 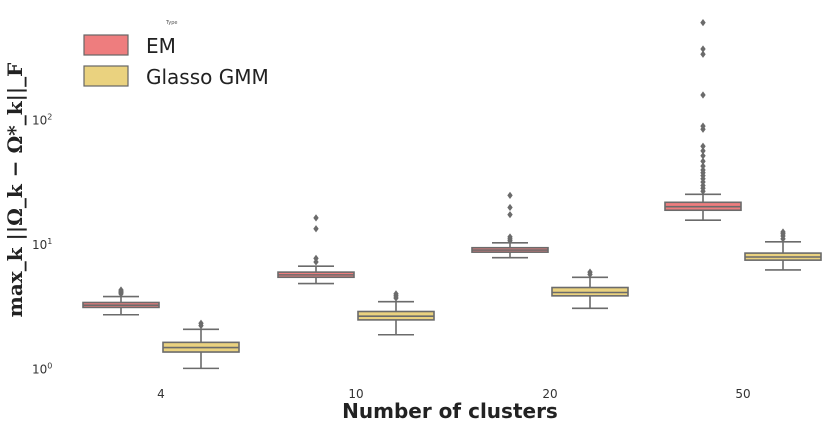 I want to click on legend-swatch-glasso-gmm, so click(x=106, y=76).